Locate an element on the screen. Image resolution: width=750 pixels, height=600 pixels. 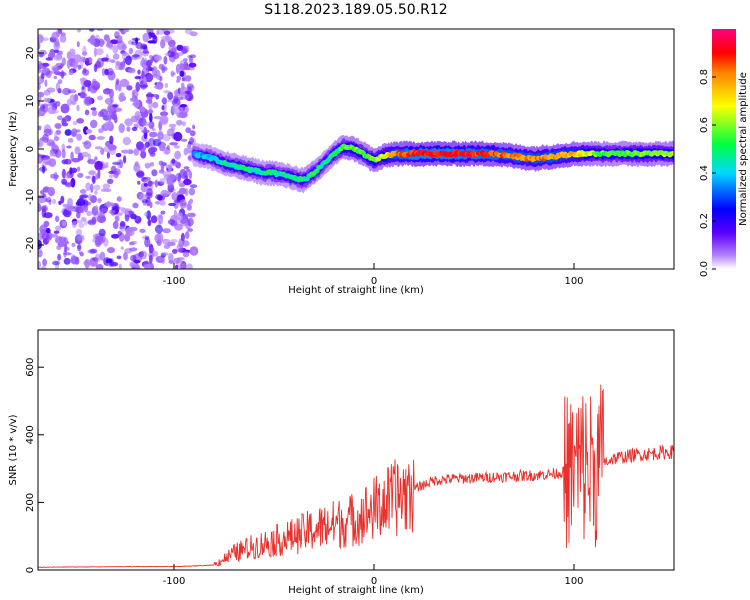
y-tick-label: 20 is located at coordinates (30, 53).